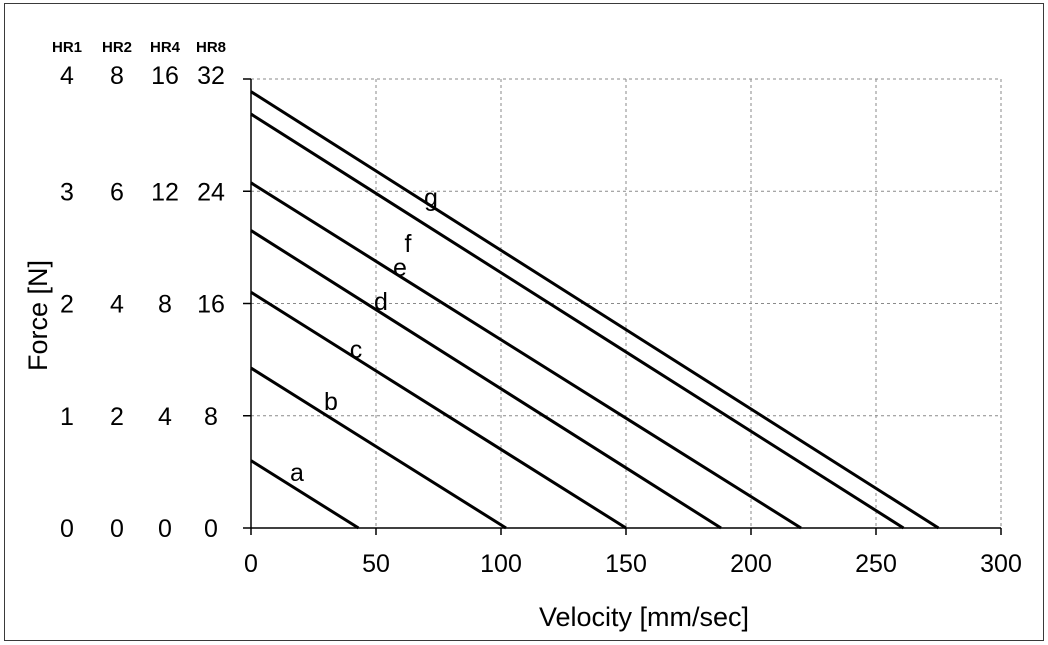  I want to click on x-tick-label: 100, so click(501, 564).